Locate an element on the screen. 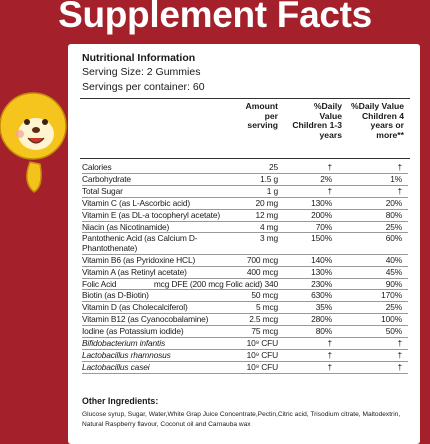  nutrient-name: Vitamin C (as L-Ascorbic acid) is located at coordinates (136, 202).